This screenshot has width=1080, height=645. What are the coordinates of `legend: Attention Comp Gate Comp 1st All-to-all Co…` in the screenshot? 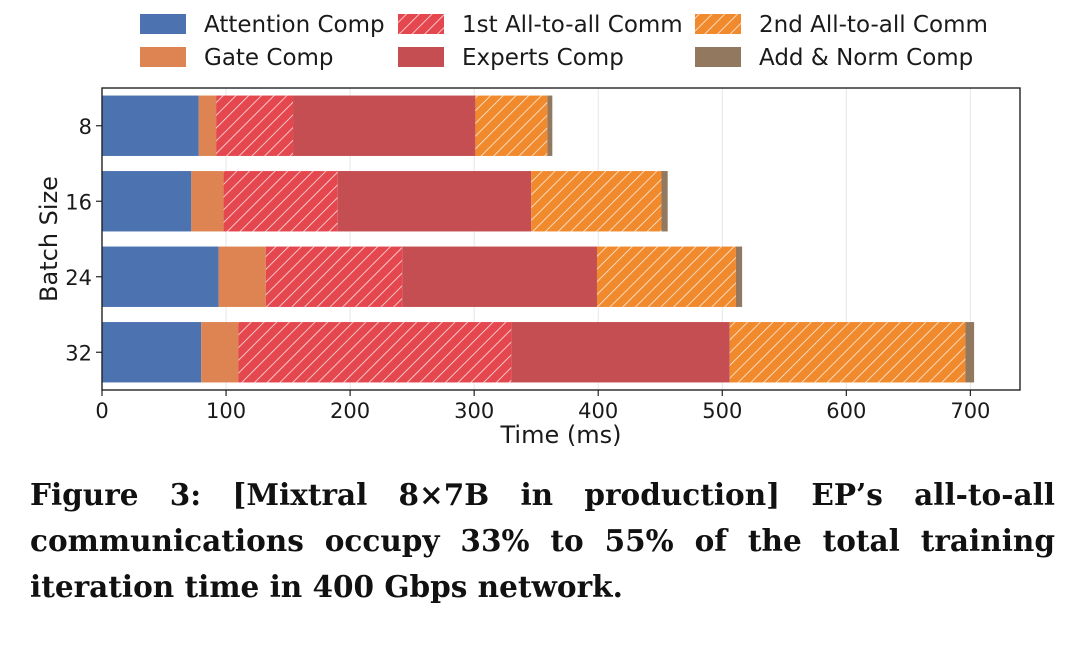 It's located at (564, 41).